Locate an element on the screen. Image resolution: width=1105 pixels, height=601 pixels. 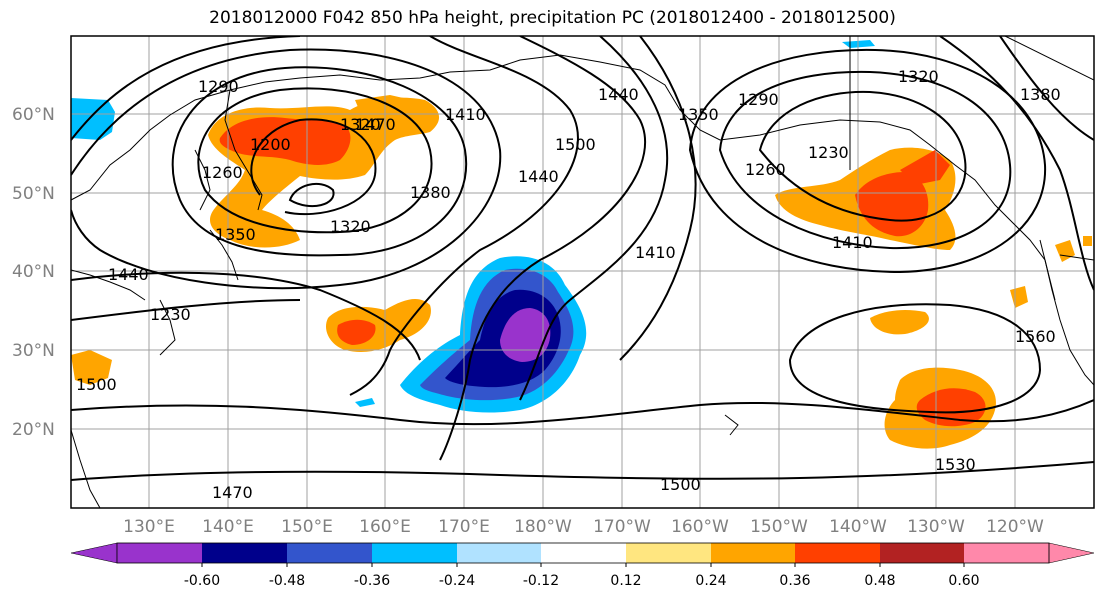
lon-label: 170°W is located at coordinates (622, 527).